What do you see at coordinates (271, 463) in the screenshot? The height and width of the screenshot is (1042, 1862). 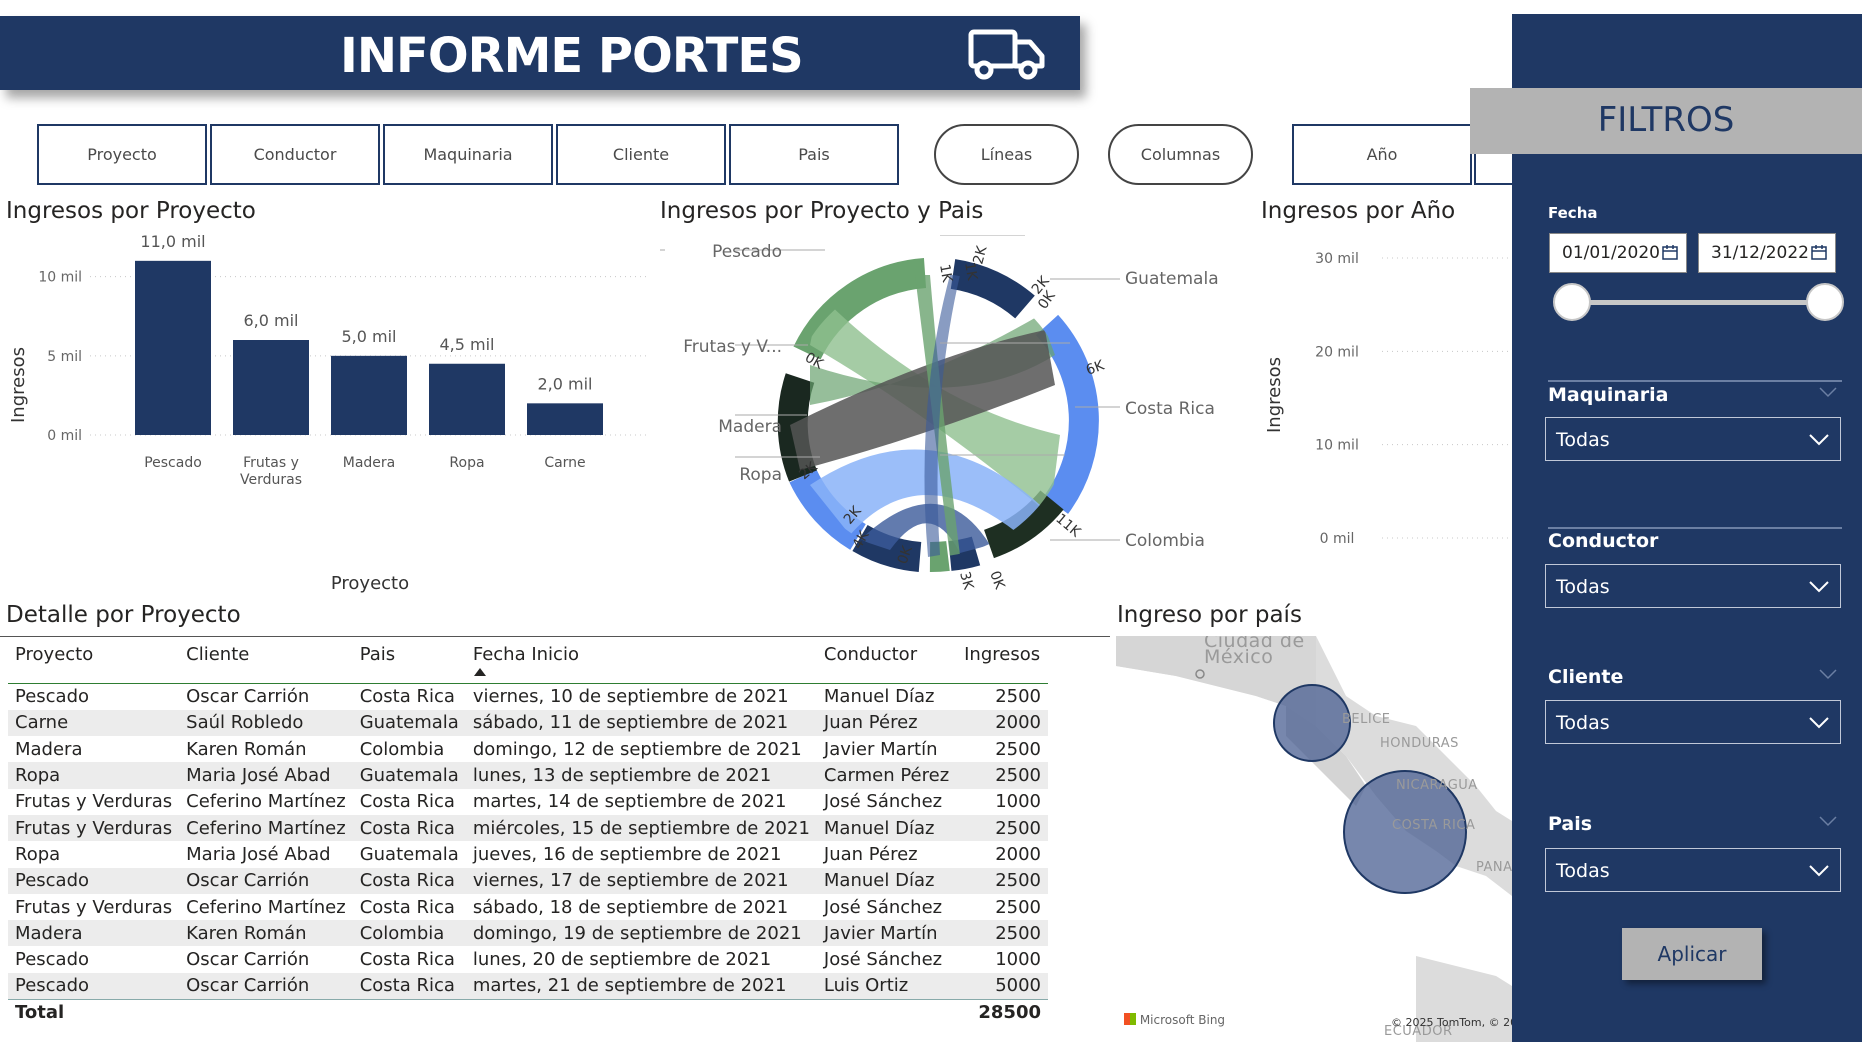 I see `x-tick-label: Frutas y` at bounding box center [271, 463].